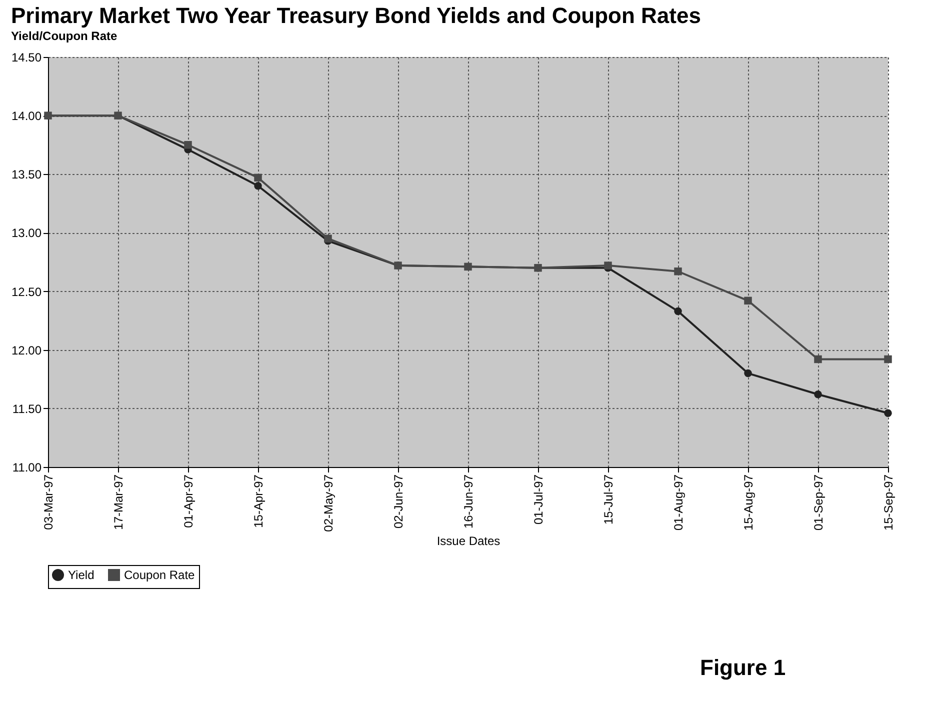 The width and height of the screenshot is (929, 702). I want to click on y-tick-label: 11.50, so click(27, 409).